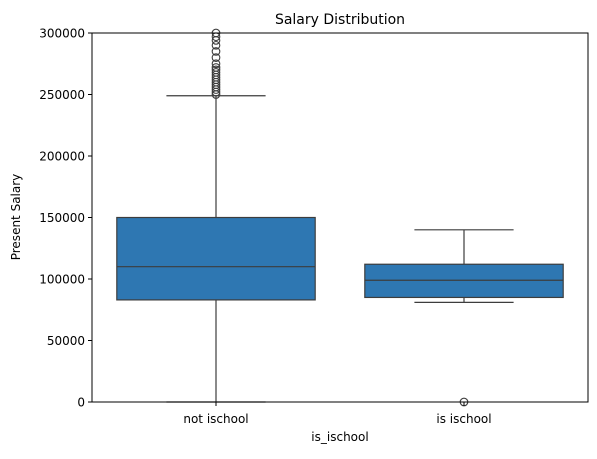  Describe the element at coordinates (463, 419) in the screenshot. I see `x-tick-label: is ischool` at that location.